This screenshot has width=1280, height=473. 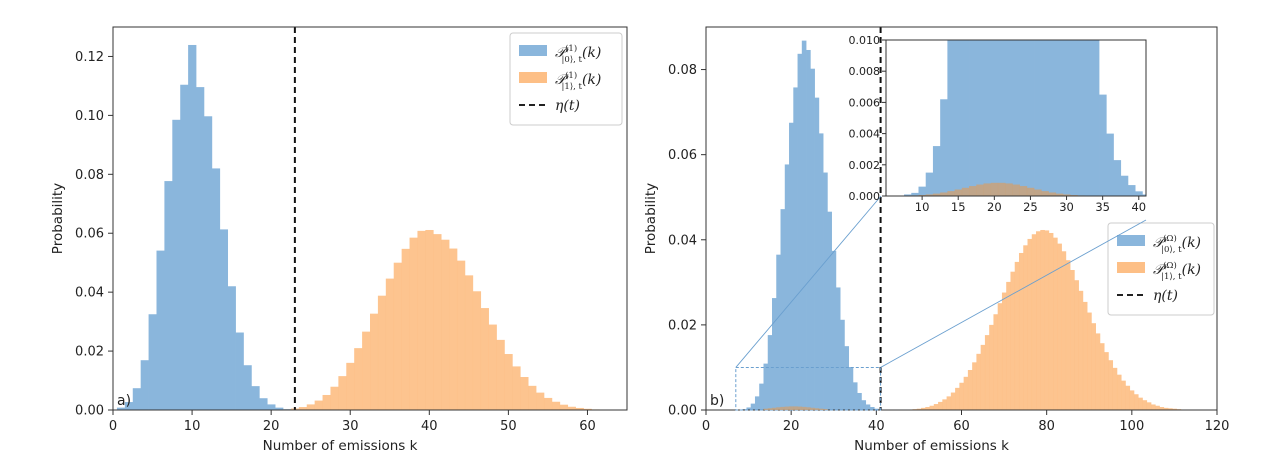 What do you see at coordinates (1217, 426) in the screenshot?
I see `x-tick-label: 120` at bounding box center [1217, 426].